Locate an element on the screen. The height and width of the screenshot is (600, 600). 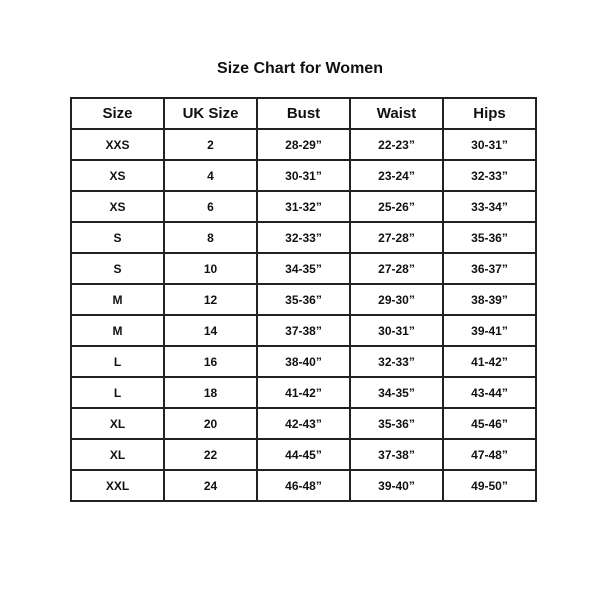
table-cell: 18 is located at coordinates (210, 392).